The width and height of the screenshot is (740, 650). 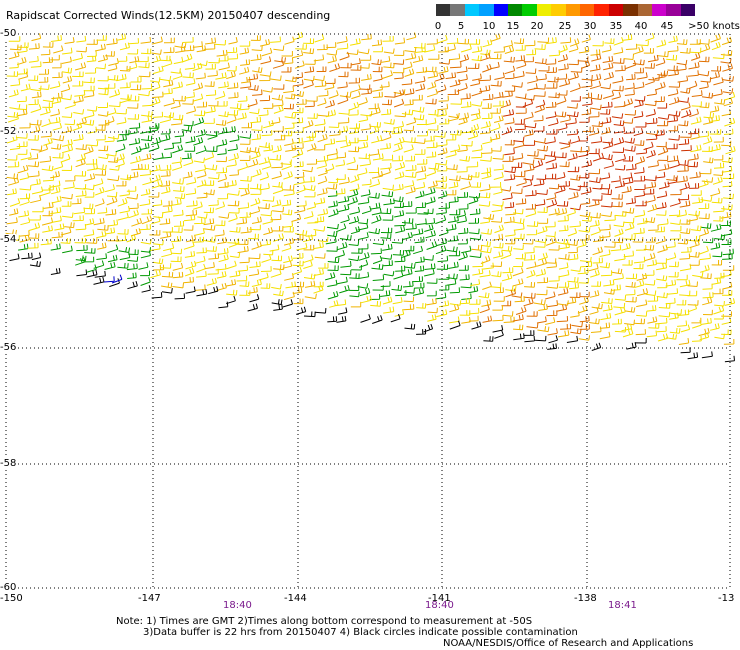 What do you see at coordinates (544, 10) in the screenshot?
I see `legend-swatch` at bounding box center [544, 10].